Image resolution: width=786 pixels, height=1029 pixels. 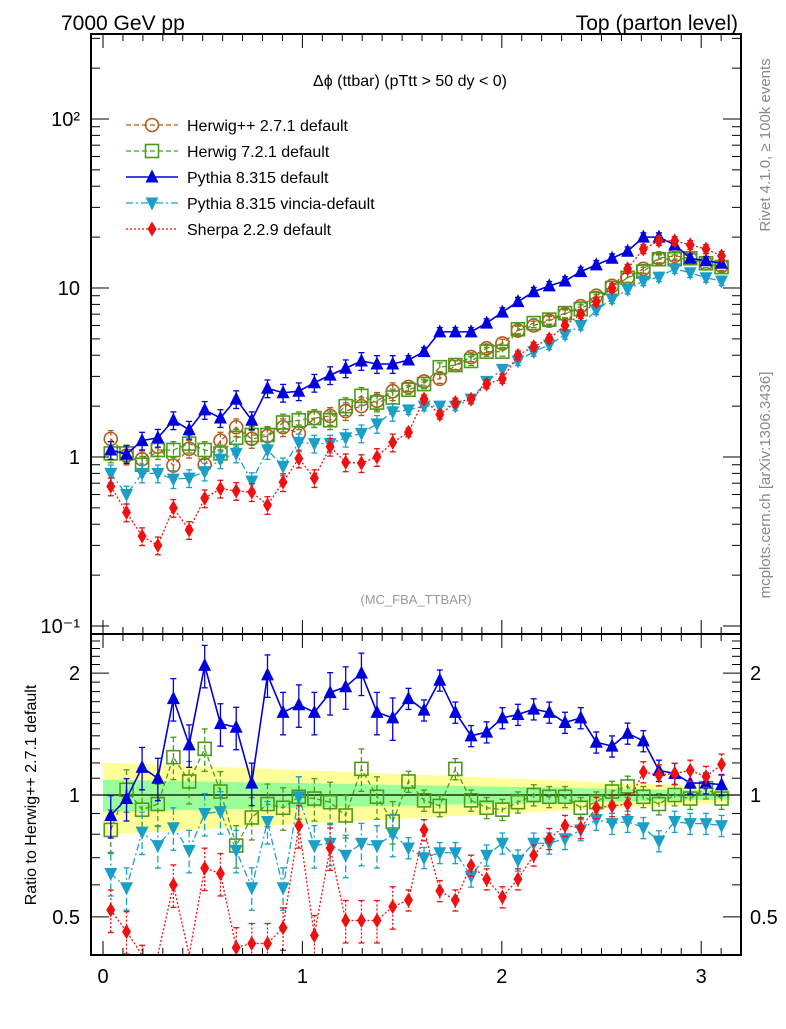 What do you see at coordinates (416, 798) in the screenshot?
I see `reference-band` at bounding box center [416, 798].